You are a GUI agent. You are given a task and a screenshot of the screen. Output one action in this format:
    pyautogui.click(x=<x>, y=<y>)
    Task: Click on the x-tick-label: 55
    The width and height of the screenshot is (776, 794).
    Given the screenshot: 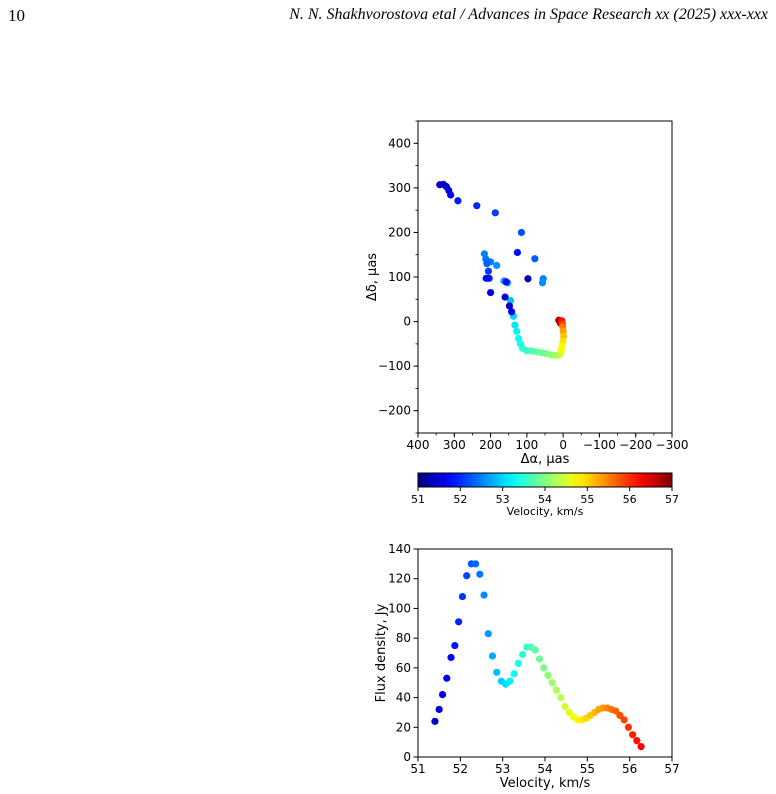 What is the action you would take?
    pyautogui.click(x=587, y=769)
    